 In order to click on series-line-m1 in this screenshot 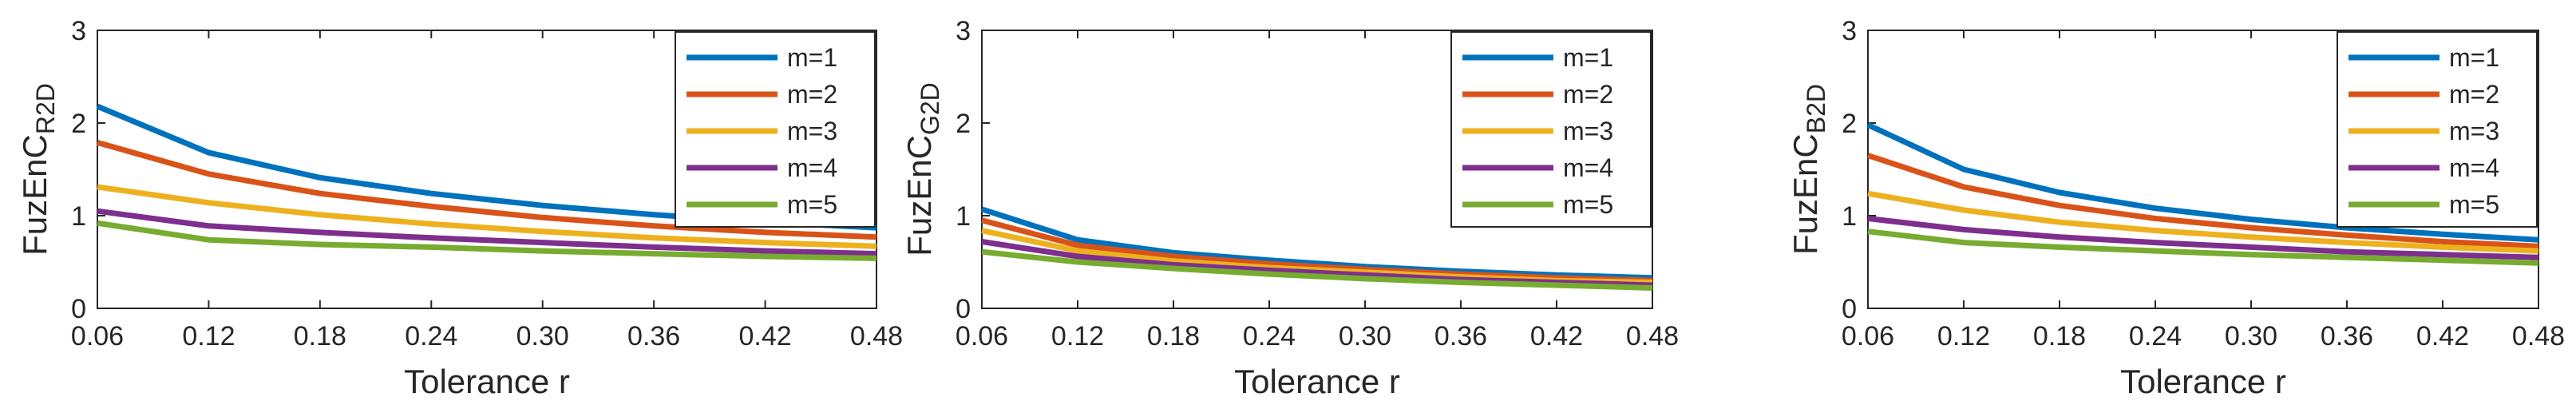, I will do `click(2203, 182)`.